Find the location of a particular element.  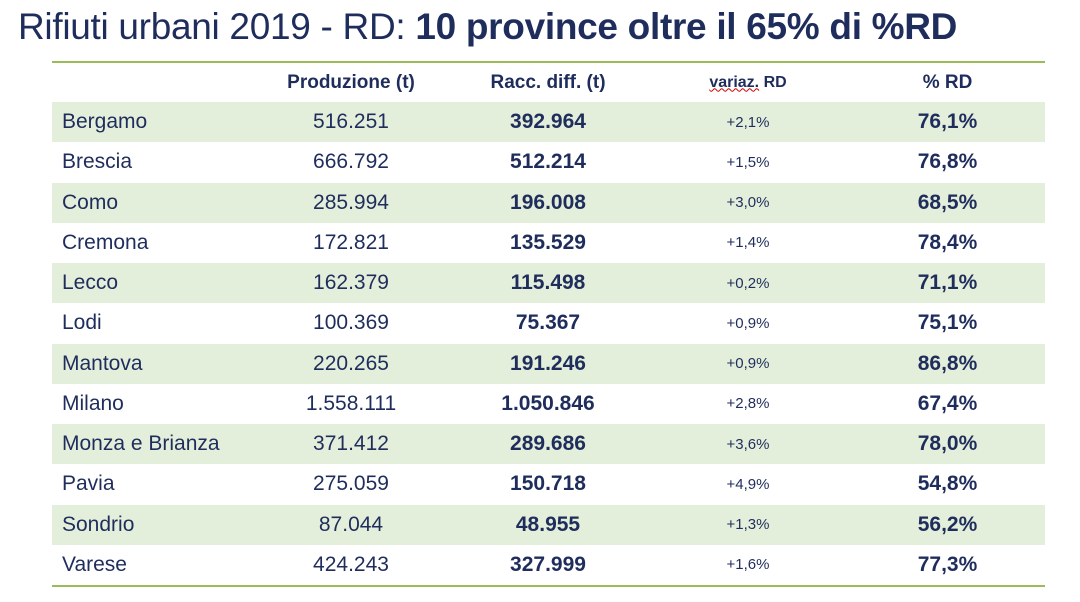

cell-produzione: 1.558.111 is located at coordinates (351, 403).